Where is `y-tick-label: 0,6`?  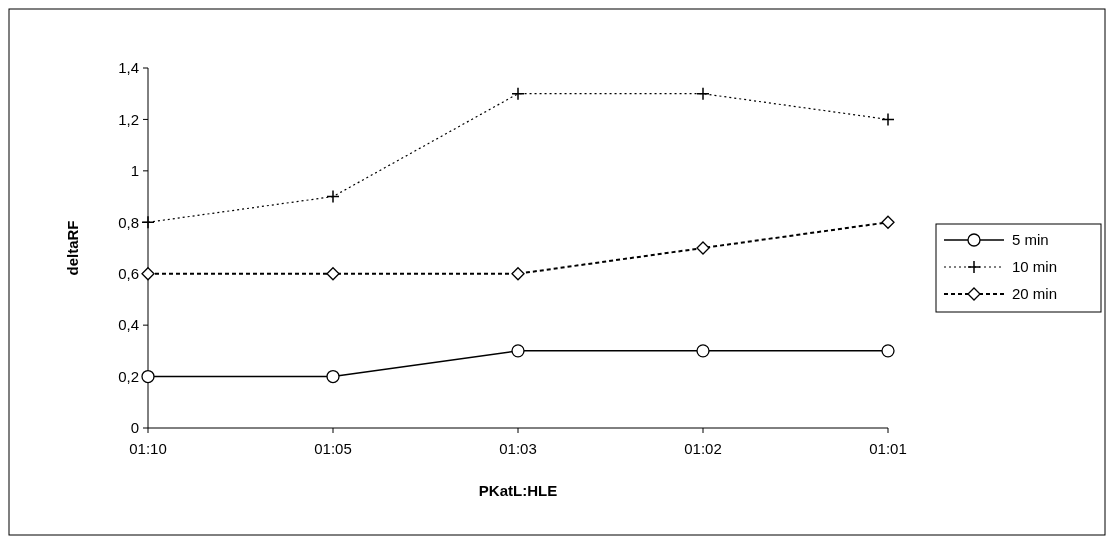
y-tick-label: 0,6 is located at coordinates (128, 273).